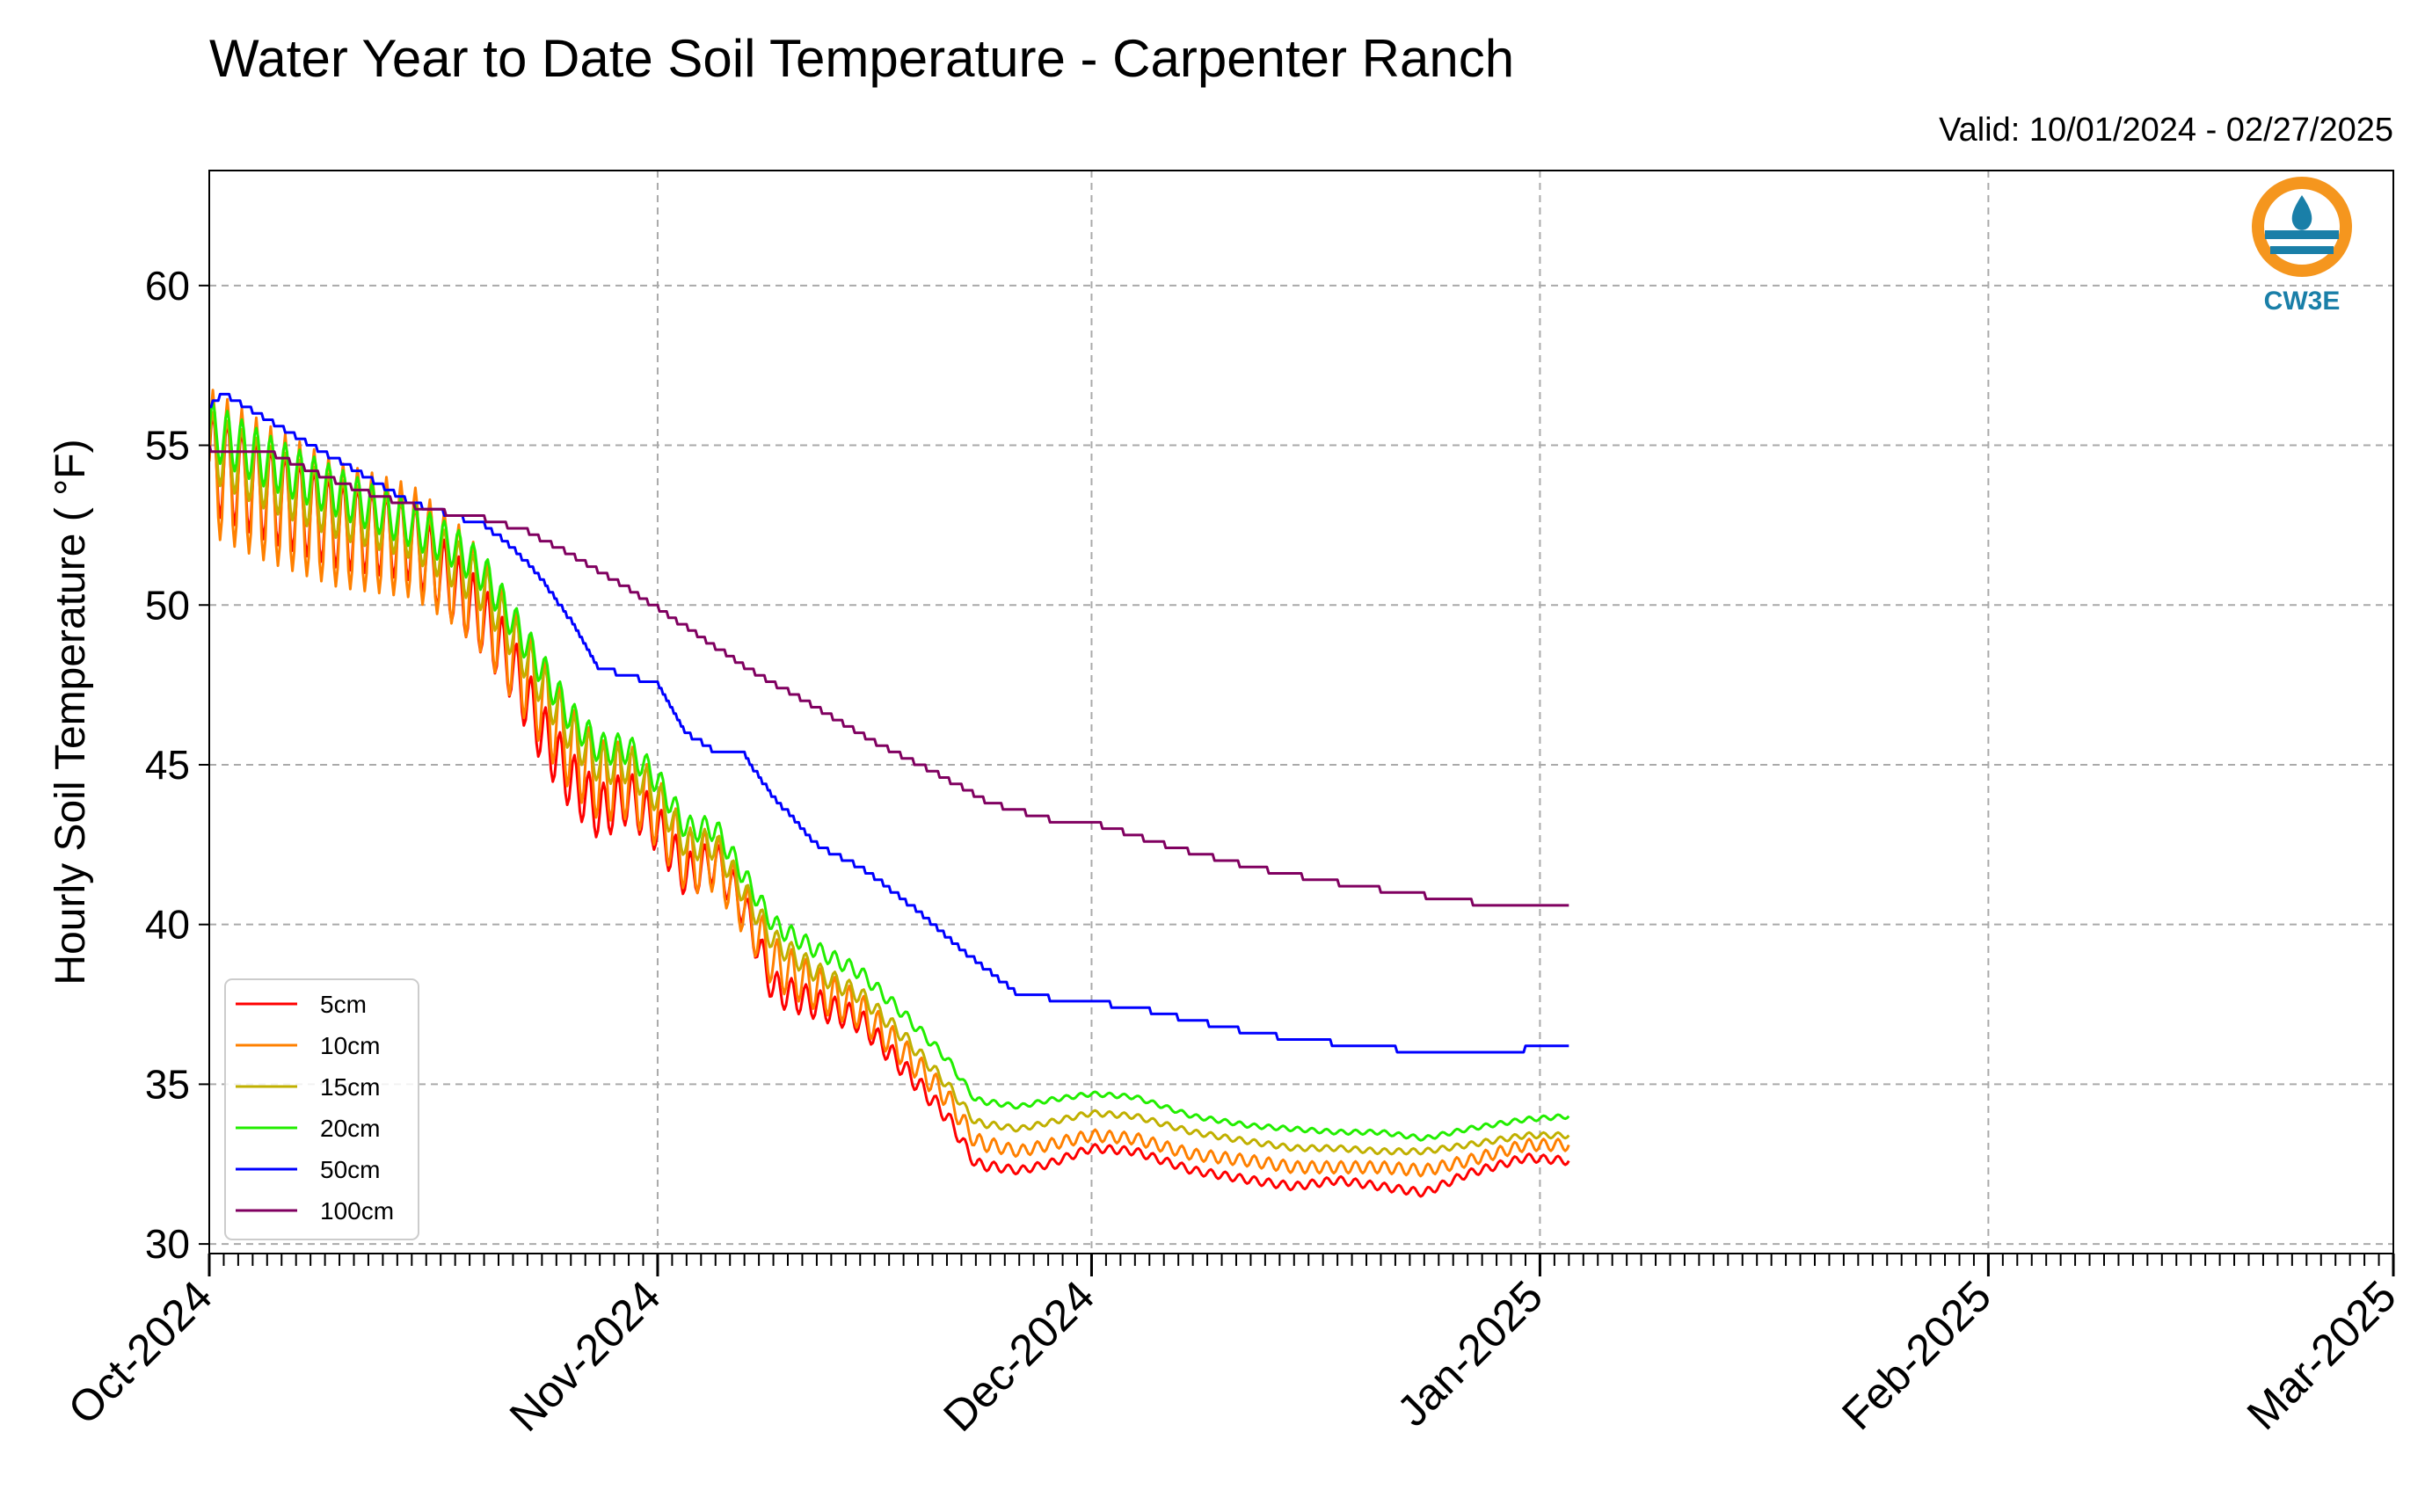 The height and width of the screenshot is (1512, 2425). What do you see at coordinates (2322, 1355) in the screenshot?
I see `x-tick-label-5: Mar-2025` at bounding box center [2322, 1355].